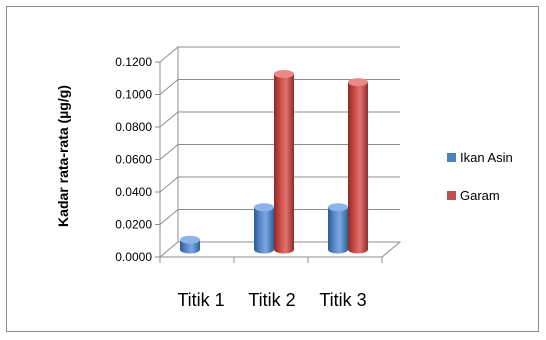 The image size is (546, 340). What do you see at coordinates (133, 127) in the screenshot?
I see `y-tick-label: 0.0800` at bounding box center [133, 127].